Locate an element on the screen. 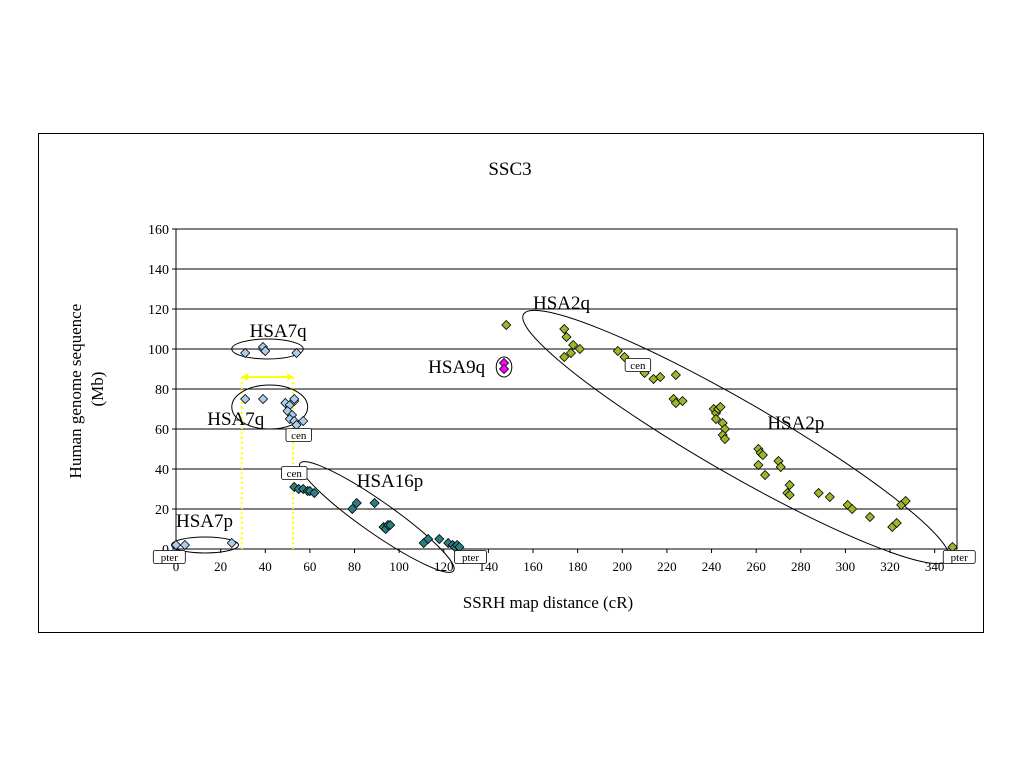 The height and width of the screenshot is (768, 1024). x-tick-label: 80 is located at coordinates (354, 566).